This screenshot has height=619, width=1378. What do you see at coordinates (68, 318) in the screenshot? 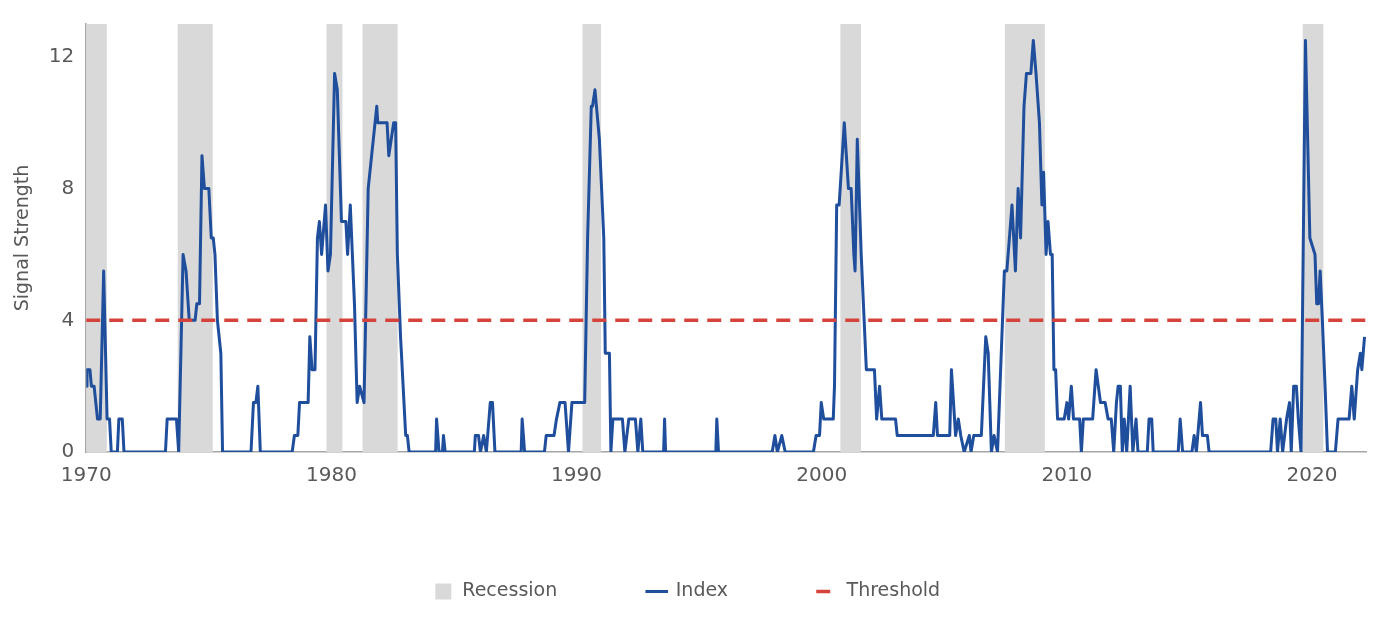
I see `y-tick-label: 4` at bounding box center [68, 318].